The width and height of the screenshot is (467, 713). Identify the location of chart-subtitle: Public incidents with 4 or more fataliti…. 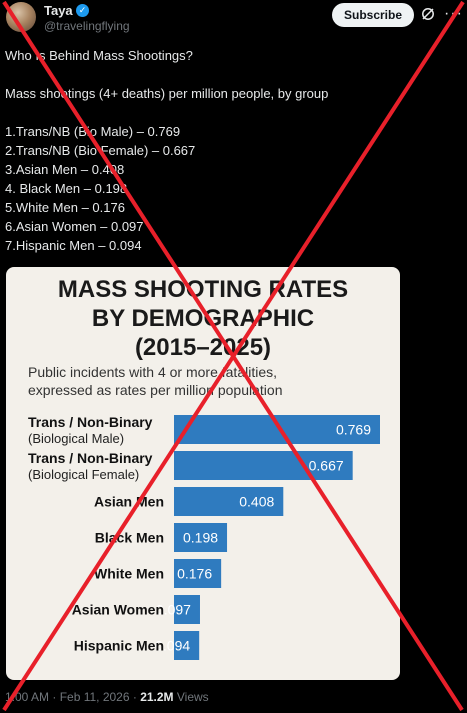
(208, 381).